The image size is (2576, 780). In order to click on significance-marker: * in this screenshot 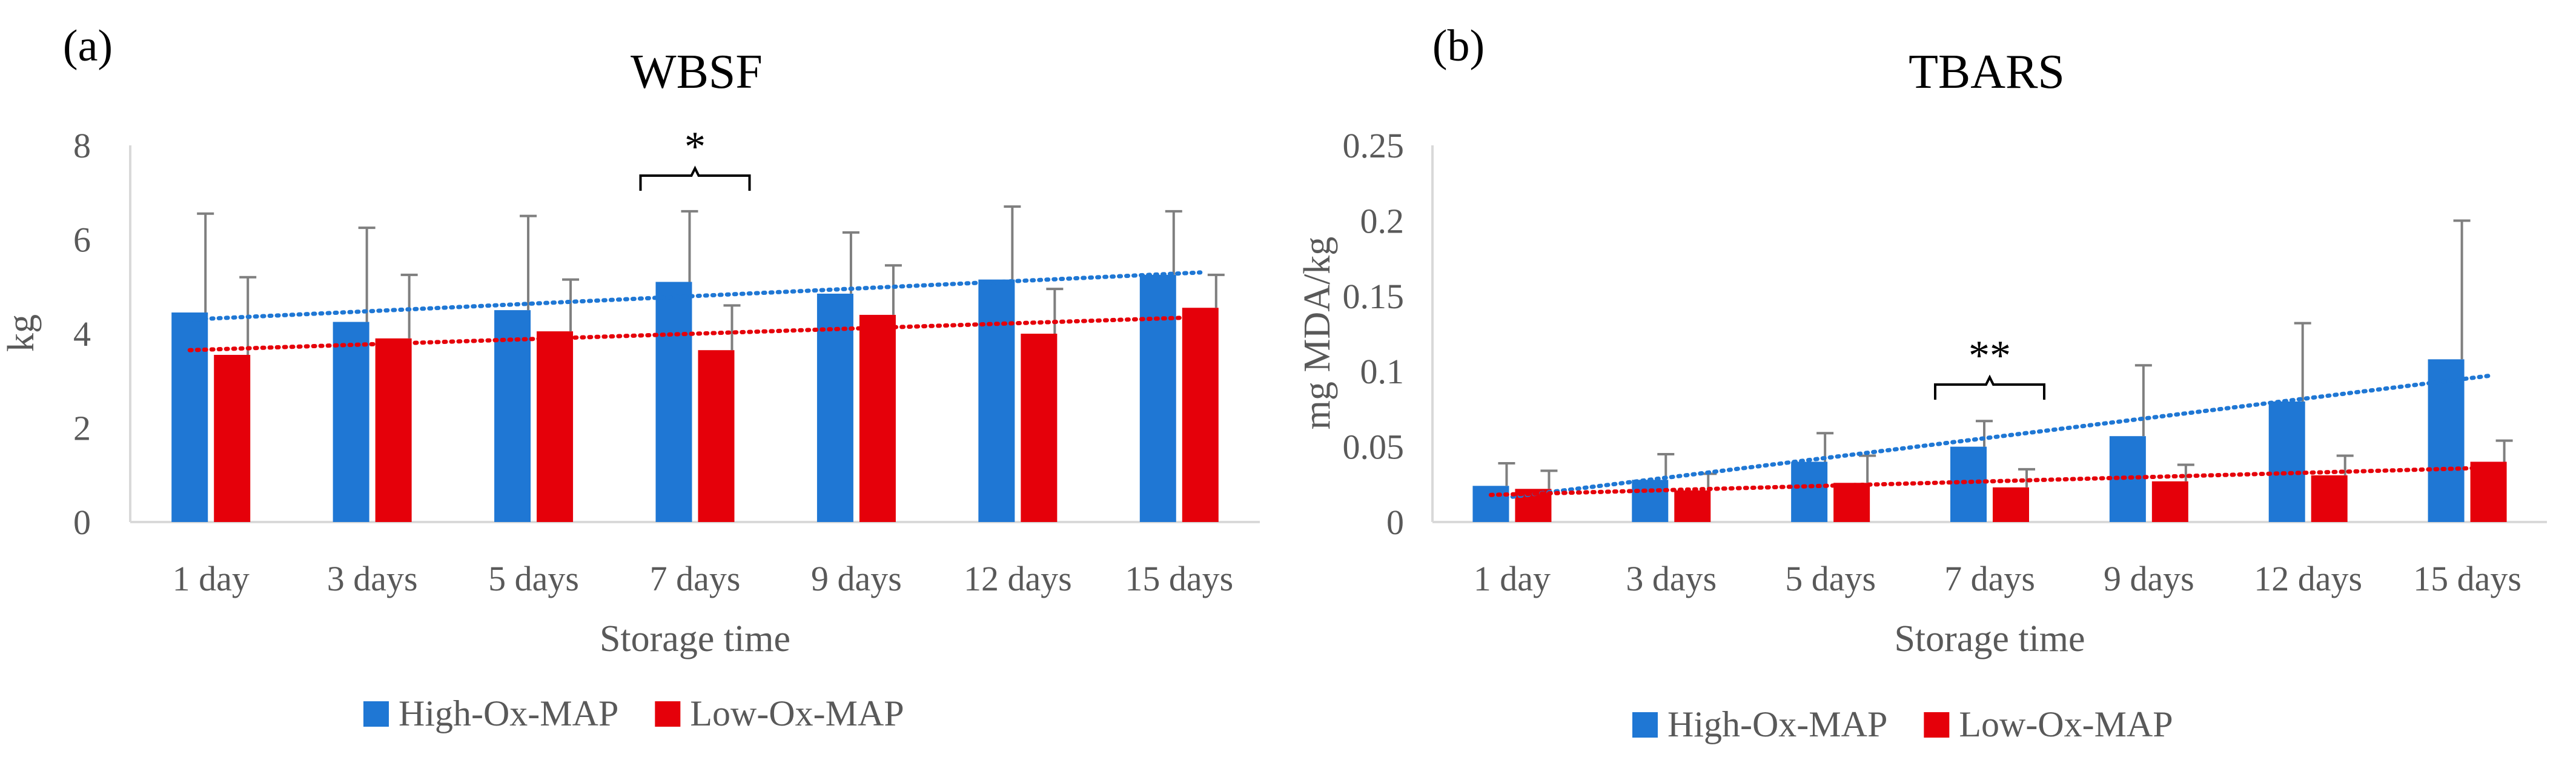, I will do `click(695, 147)`.